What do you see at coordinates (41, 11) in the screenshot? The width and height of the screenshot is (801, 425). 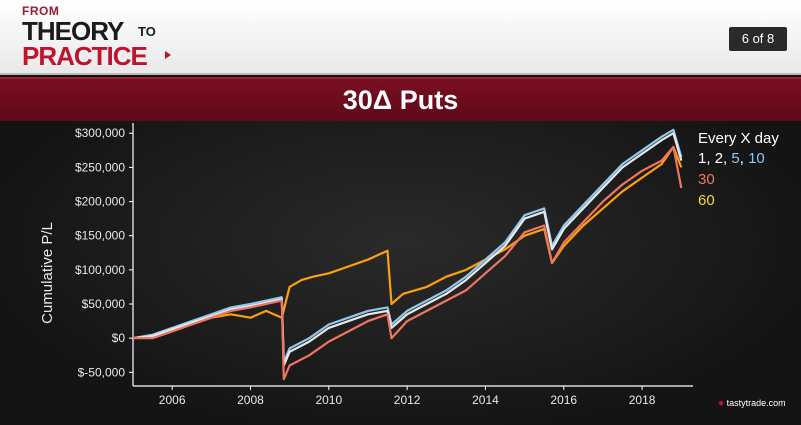 I see `logo-from-text: FROM` at bounding box center [41, 11].